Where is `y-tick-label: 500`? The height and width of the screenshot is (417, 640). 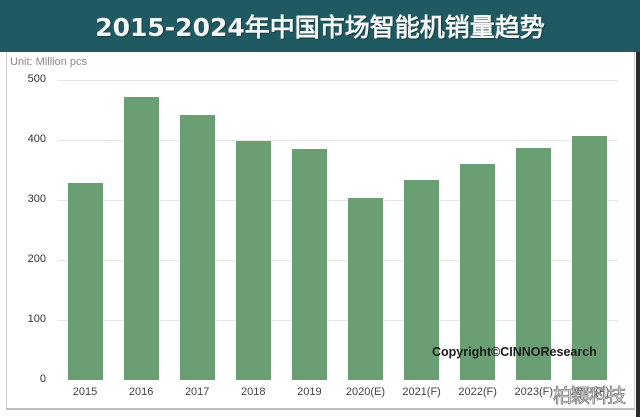
y-tick-label: 500 is located at coordinates (36, 79).